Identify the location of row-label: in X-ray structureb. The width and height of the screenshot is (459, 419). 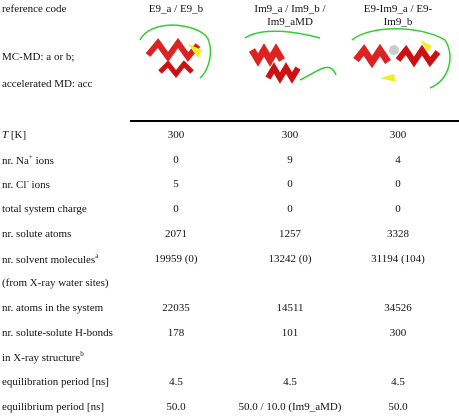
(43, 357).